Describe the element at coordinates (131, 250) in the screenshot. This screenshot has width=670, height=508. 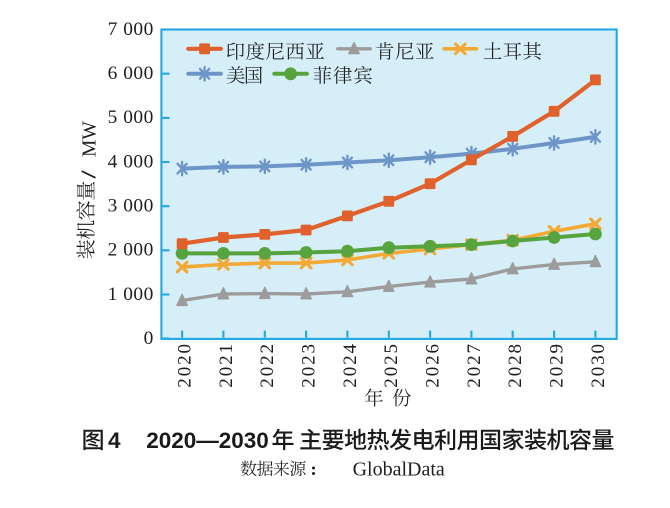
I see `svg-text: 2 000` at that location.